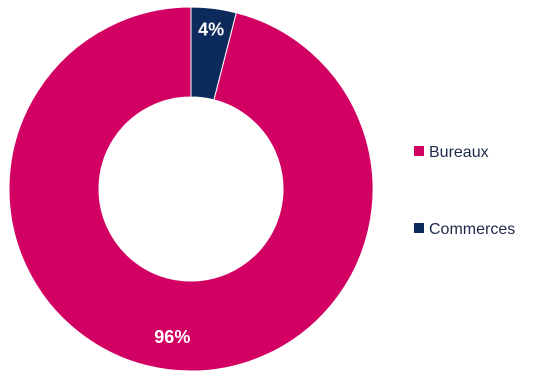 This screenshot has width=543, height=376. What do you see at coordinates (172, 337) in the screenshot?
I see `slice-label-bureaux: 96%` at bounding box center [172, 337].